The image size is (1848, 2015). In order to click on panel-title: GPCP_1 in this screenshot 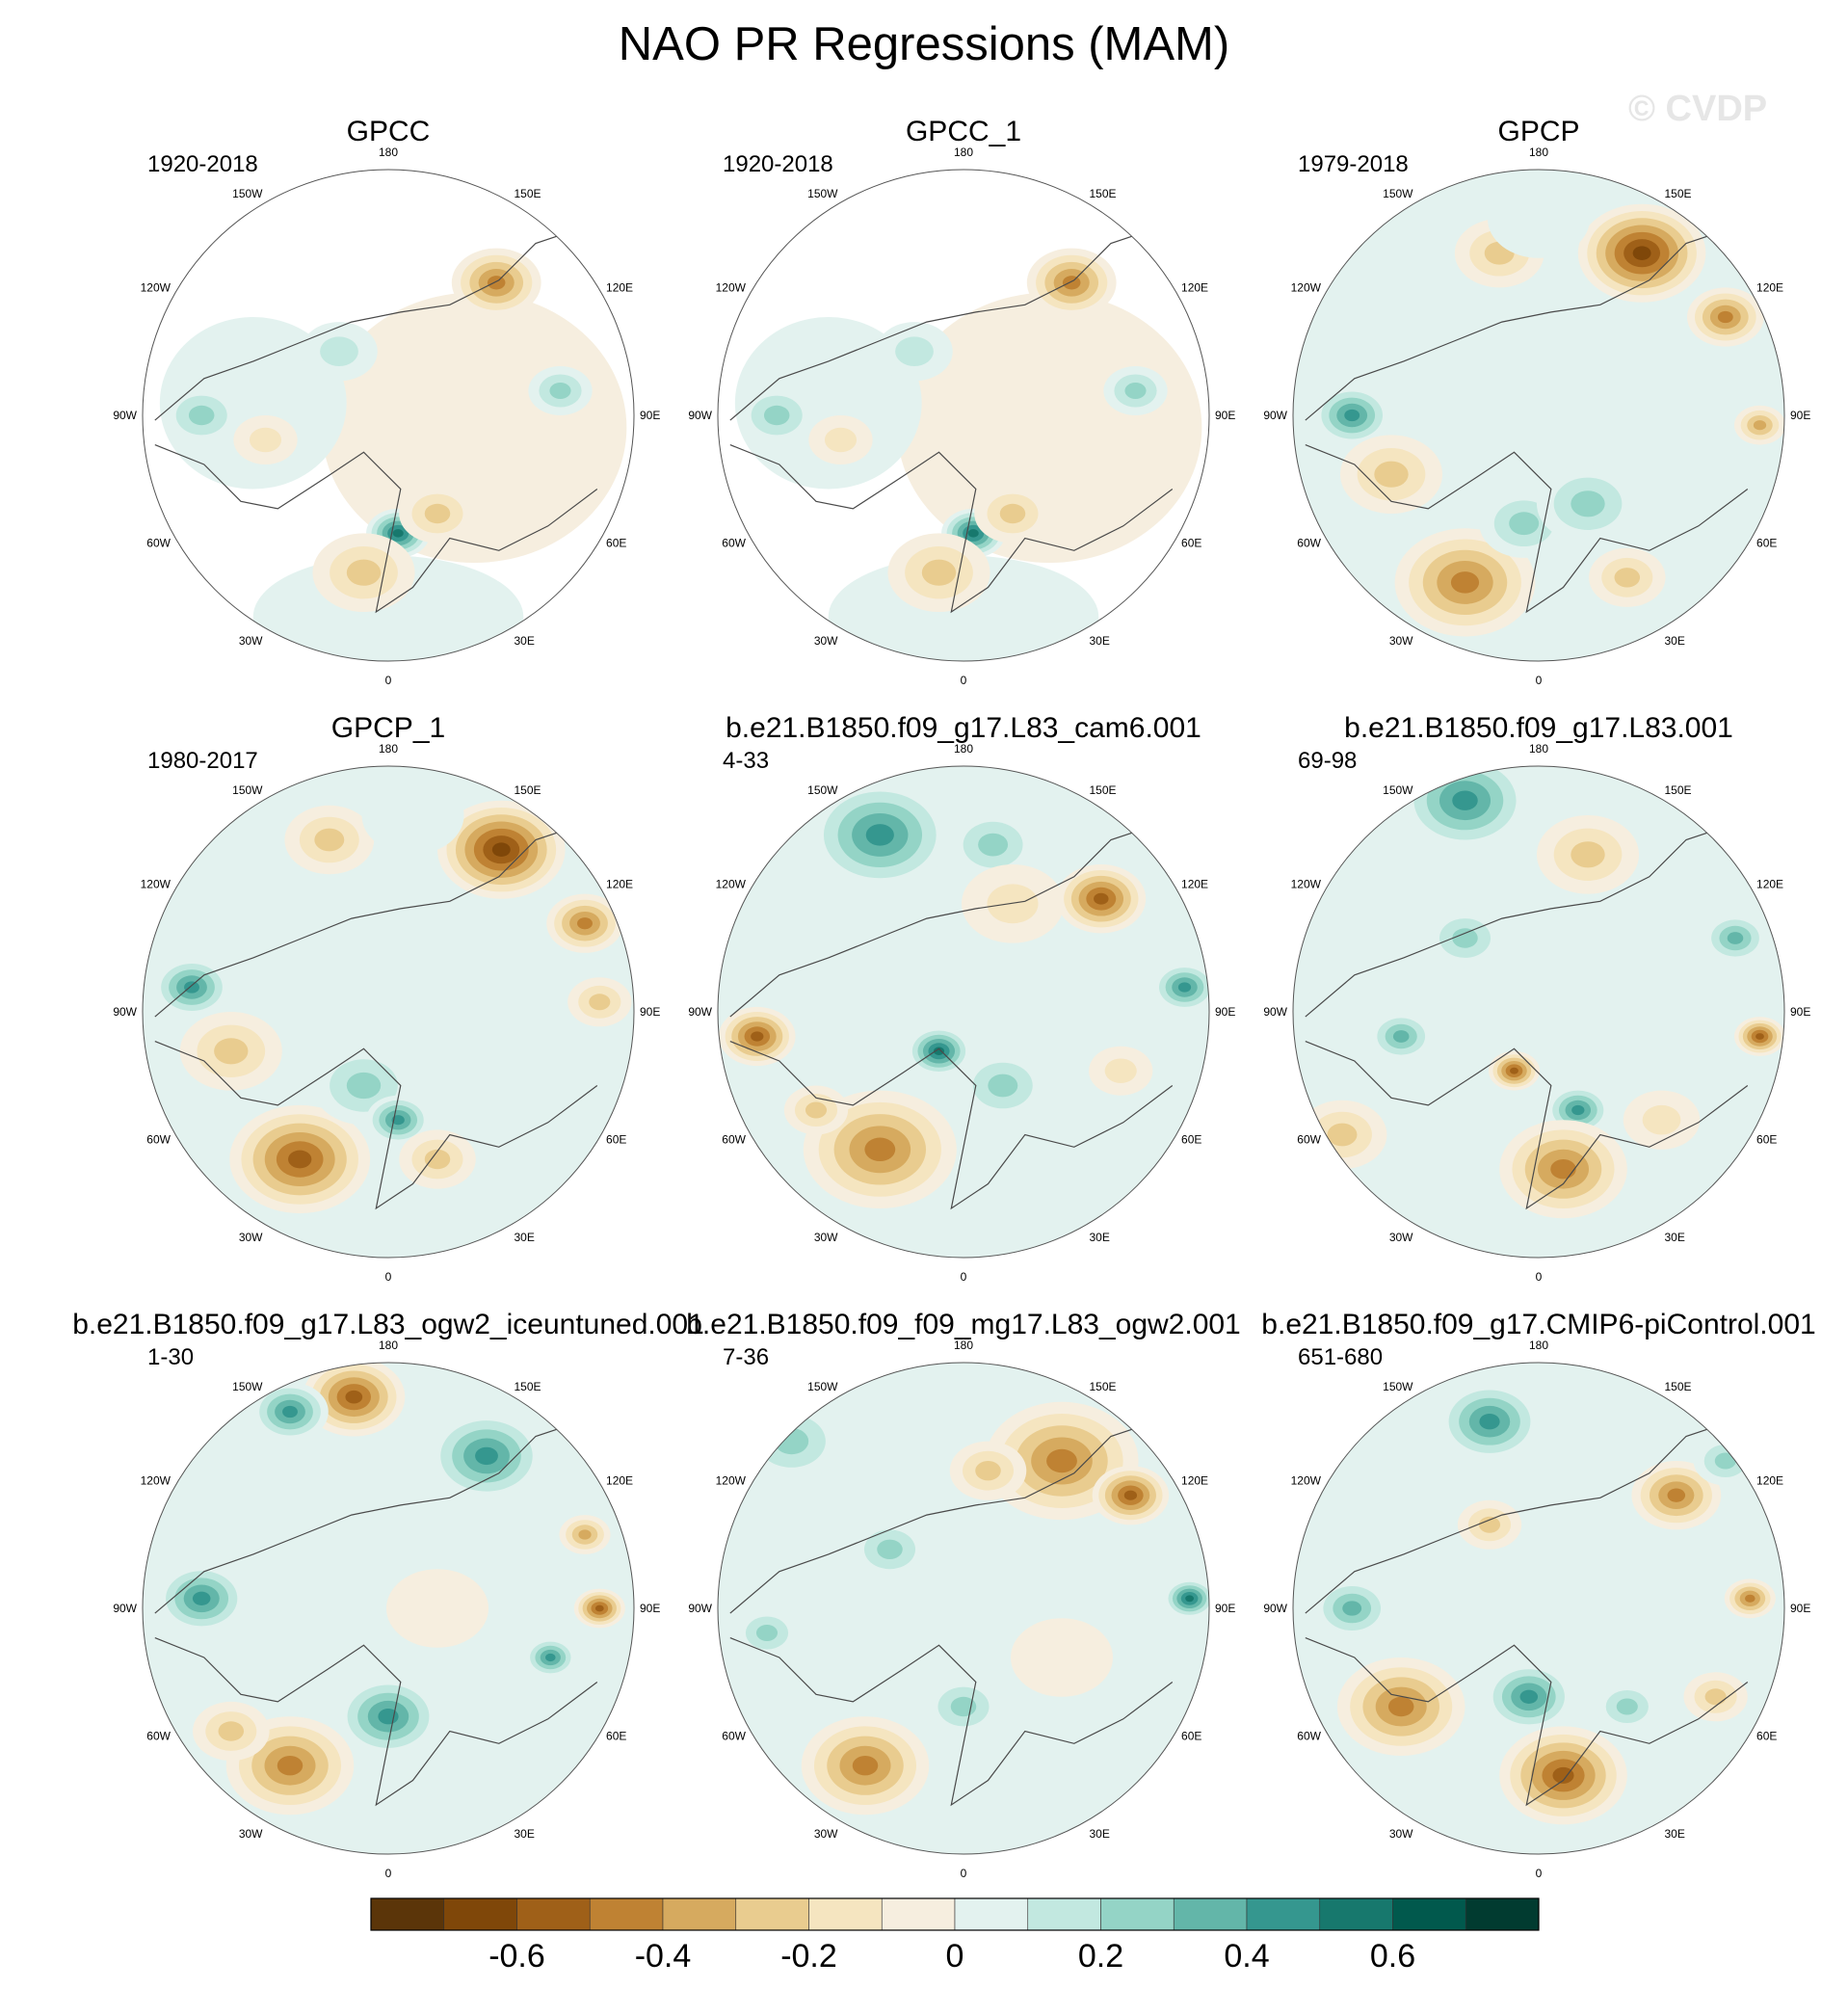, I will do `click(388, 728)`.